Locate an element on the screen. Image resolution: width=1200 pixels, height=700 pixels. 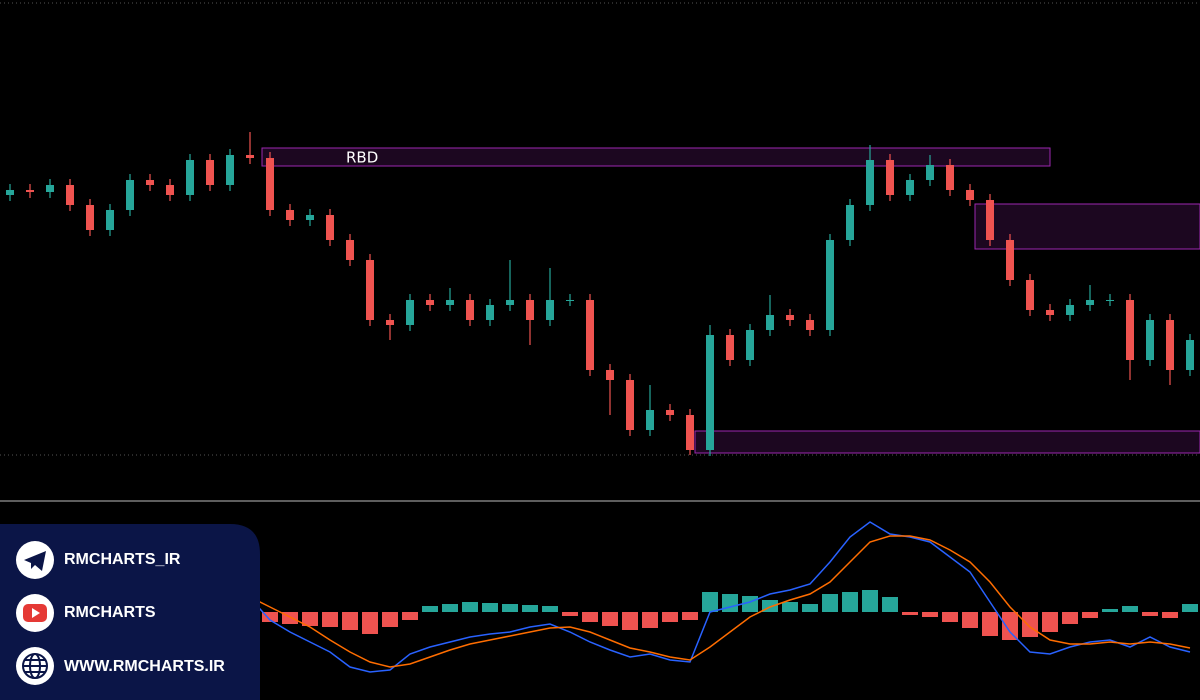
social-overlay: RMCHARTS_IR RMCHARTS WWW.RMCHARTS.IR is located at coordinates (130, 612).